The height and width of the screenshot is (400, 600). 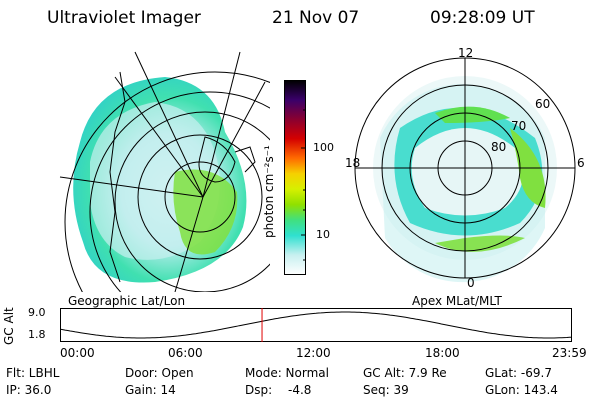 I want to click on xtick-0000: 00:00, so click(x=77, y=353).